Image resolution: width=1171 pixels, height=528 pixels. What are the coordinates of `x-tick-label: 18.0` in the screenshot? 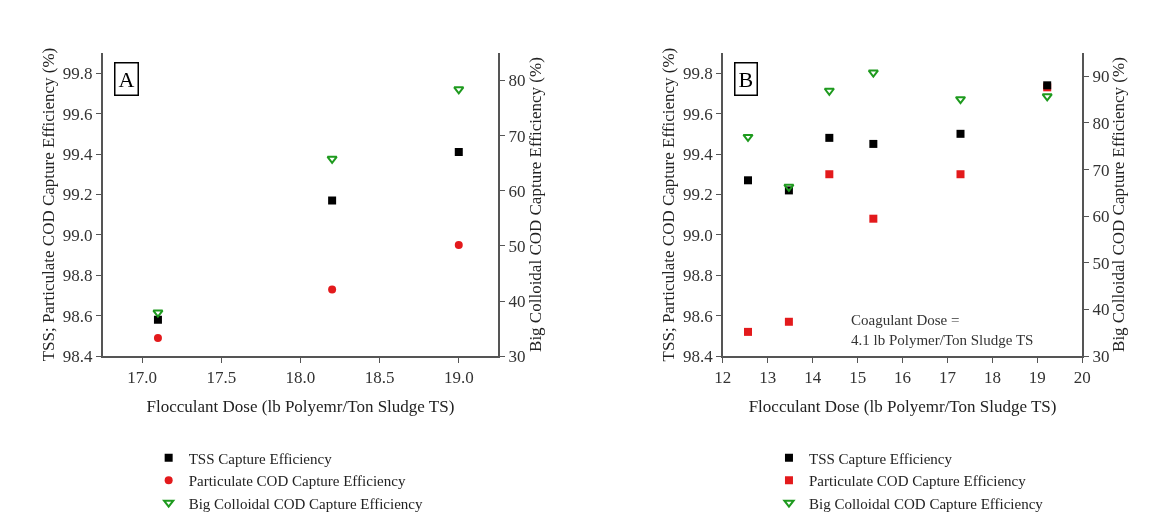 It's located at (300, 378).